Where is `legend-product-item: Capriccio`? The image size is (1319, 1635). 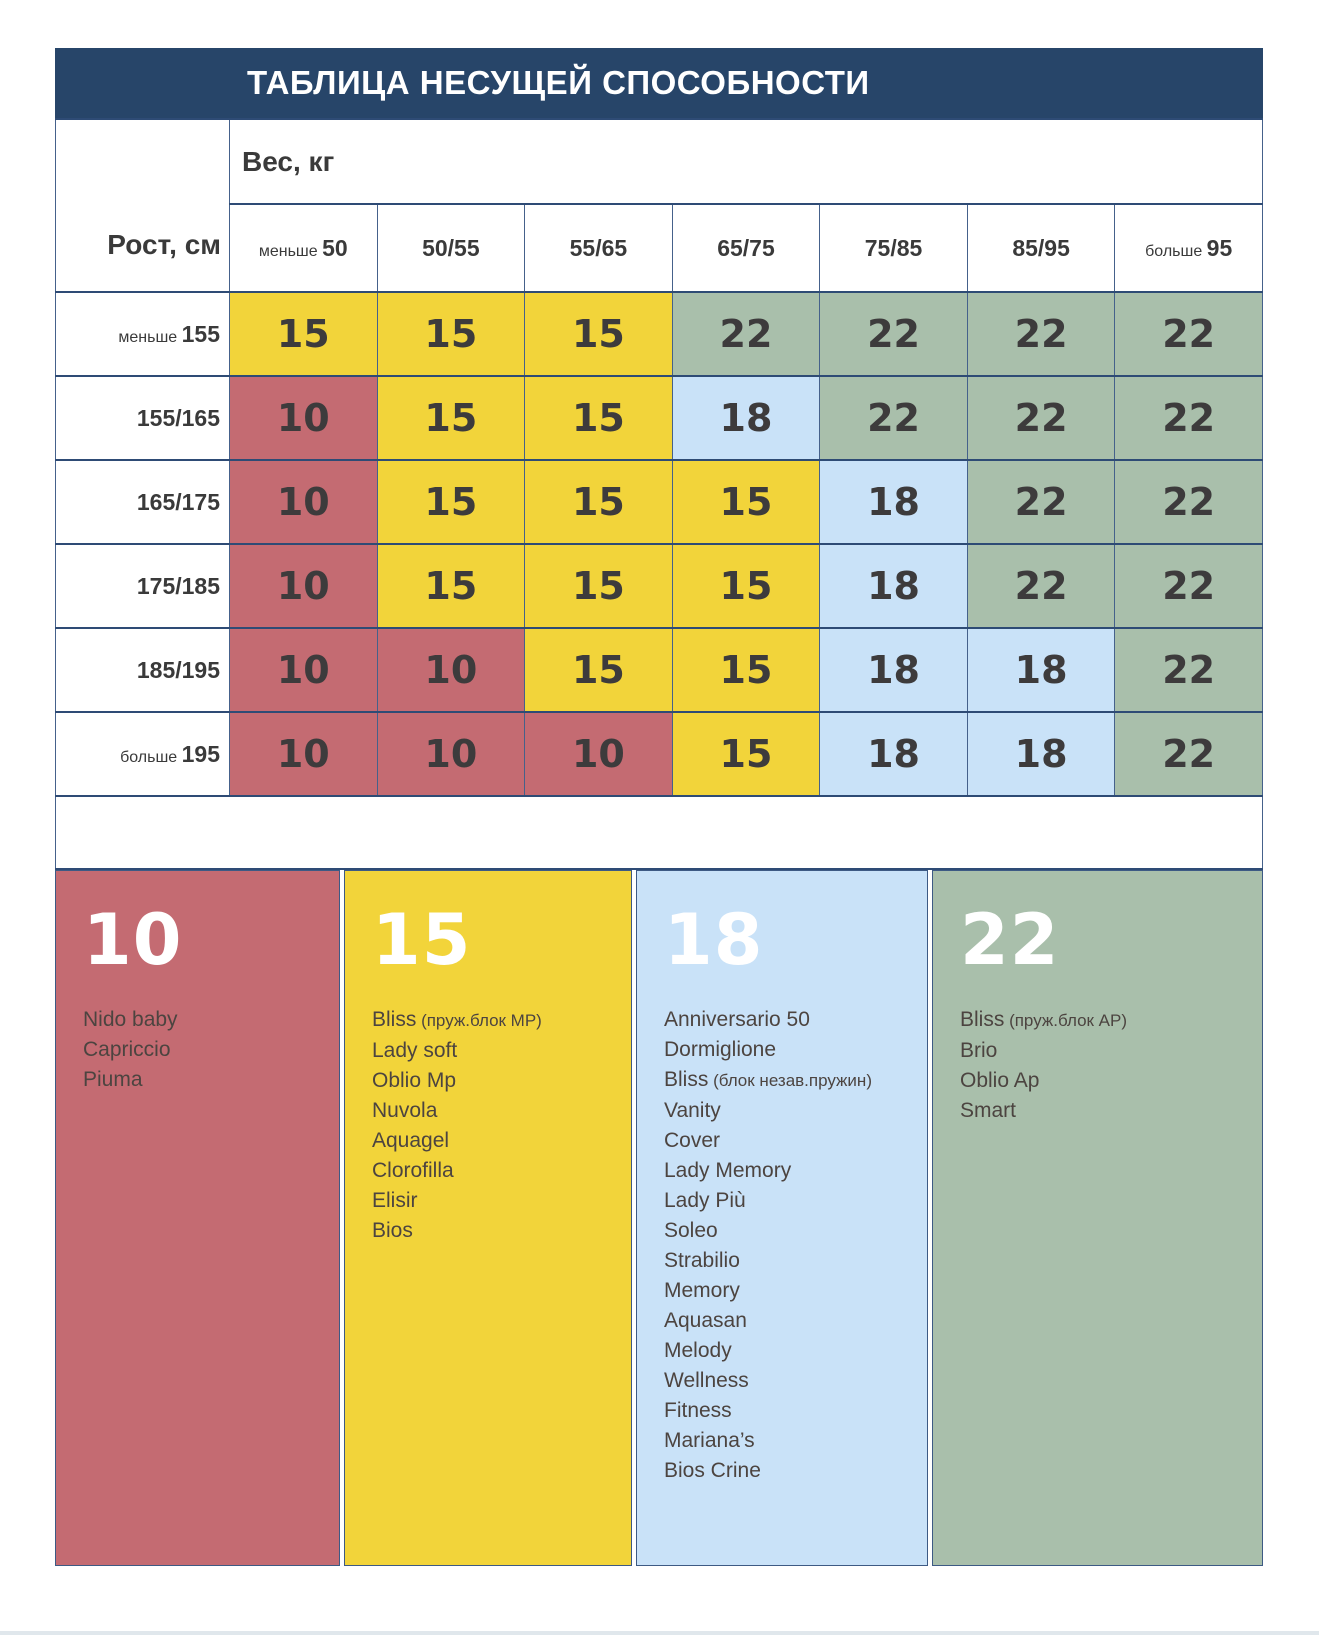 legend-product-item: Capriccio is located at coordinates (202, 1050).